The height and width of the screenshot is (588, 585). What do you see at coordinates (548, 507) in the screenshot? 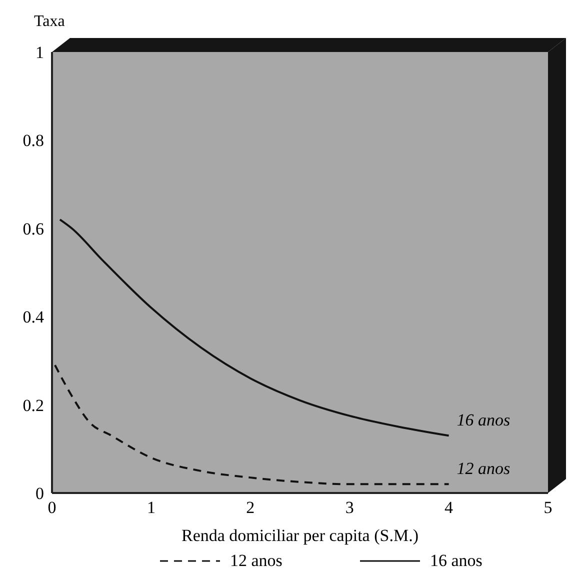
I see `x-tick-label: 5` at bounding box center [548, 507].